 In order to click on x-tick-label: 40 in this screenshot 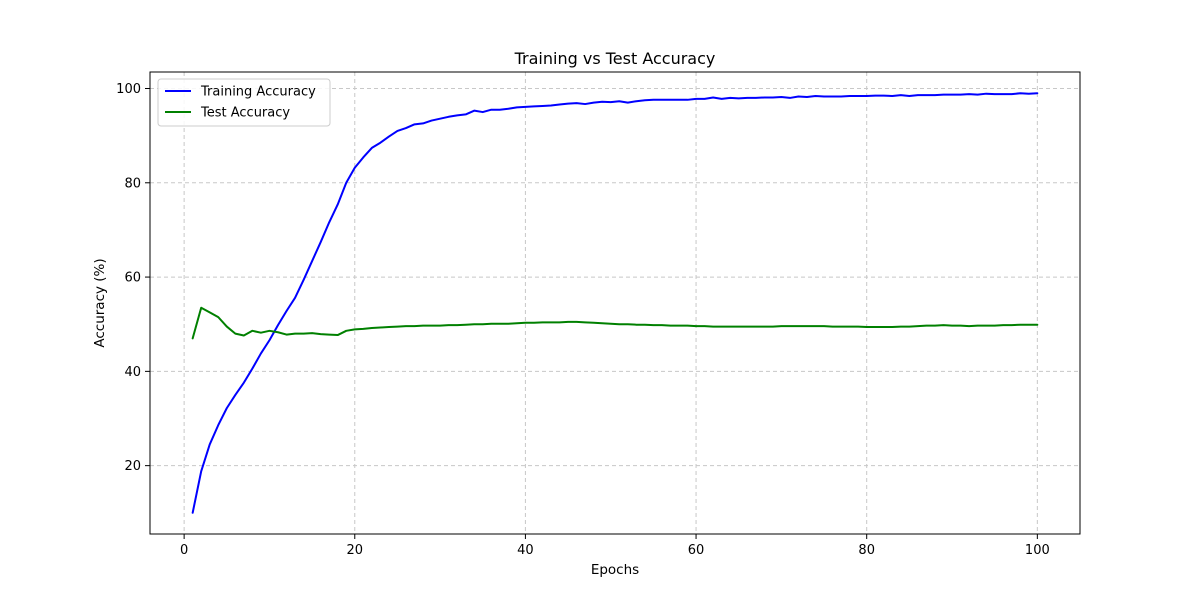, I will do `click(525, 550)`.